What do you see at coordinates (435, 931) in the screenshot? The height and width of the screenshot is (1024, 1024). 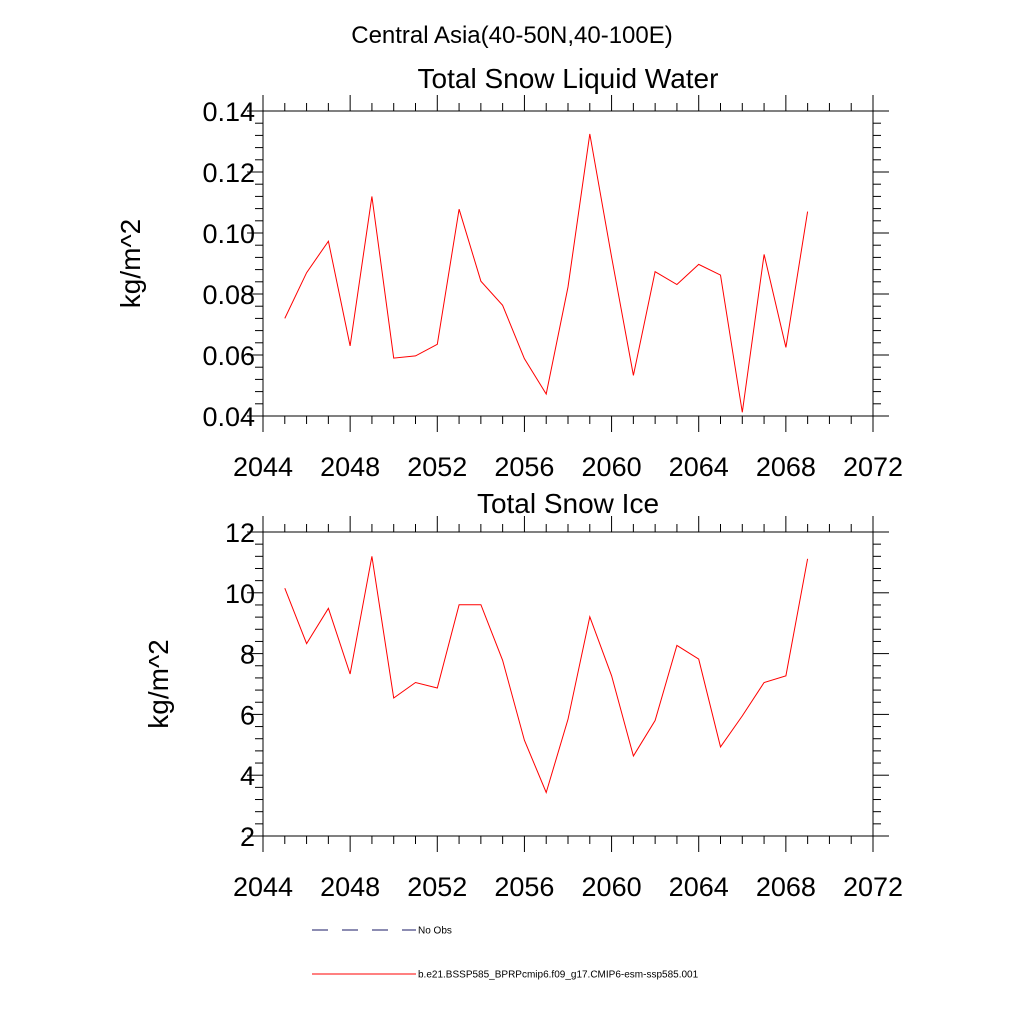 I see `legend-label-no-obs: No Obs` at bounding box center [435, 931].